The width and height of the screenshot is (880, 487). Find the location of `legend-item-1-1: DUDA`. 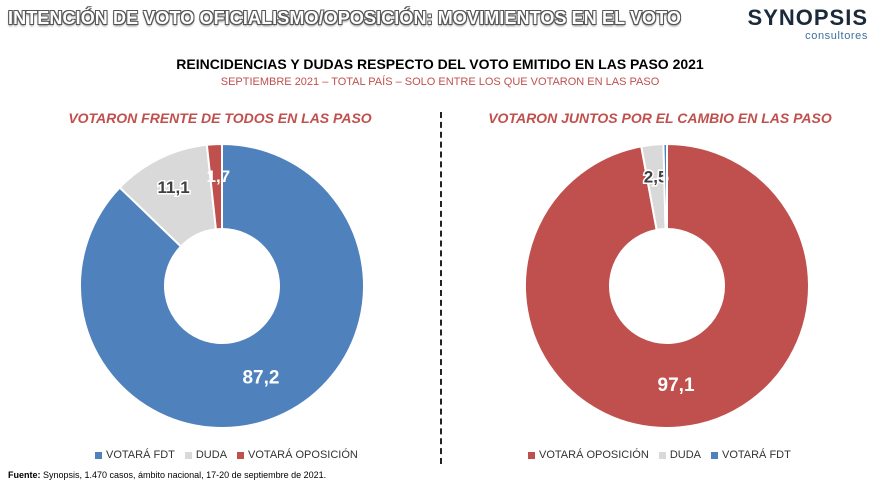

legend-item-1-1: DUDA is located at coordinates (679, 455).